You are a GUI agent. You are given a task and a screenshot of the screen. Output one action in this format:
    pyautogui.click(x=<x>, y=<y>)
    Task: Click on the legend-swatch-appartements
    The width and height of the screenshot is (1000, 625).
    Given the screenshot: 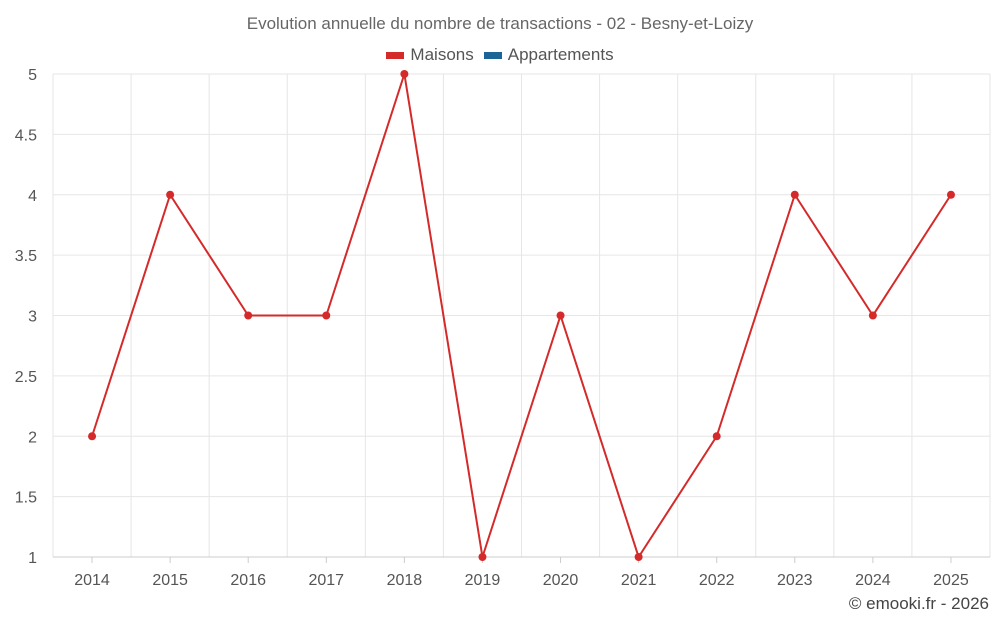 What is the action you would take?
    pyautogui.click(x=492, y=55)
    